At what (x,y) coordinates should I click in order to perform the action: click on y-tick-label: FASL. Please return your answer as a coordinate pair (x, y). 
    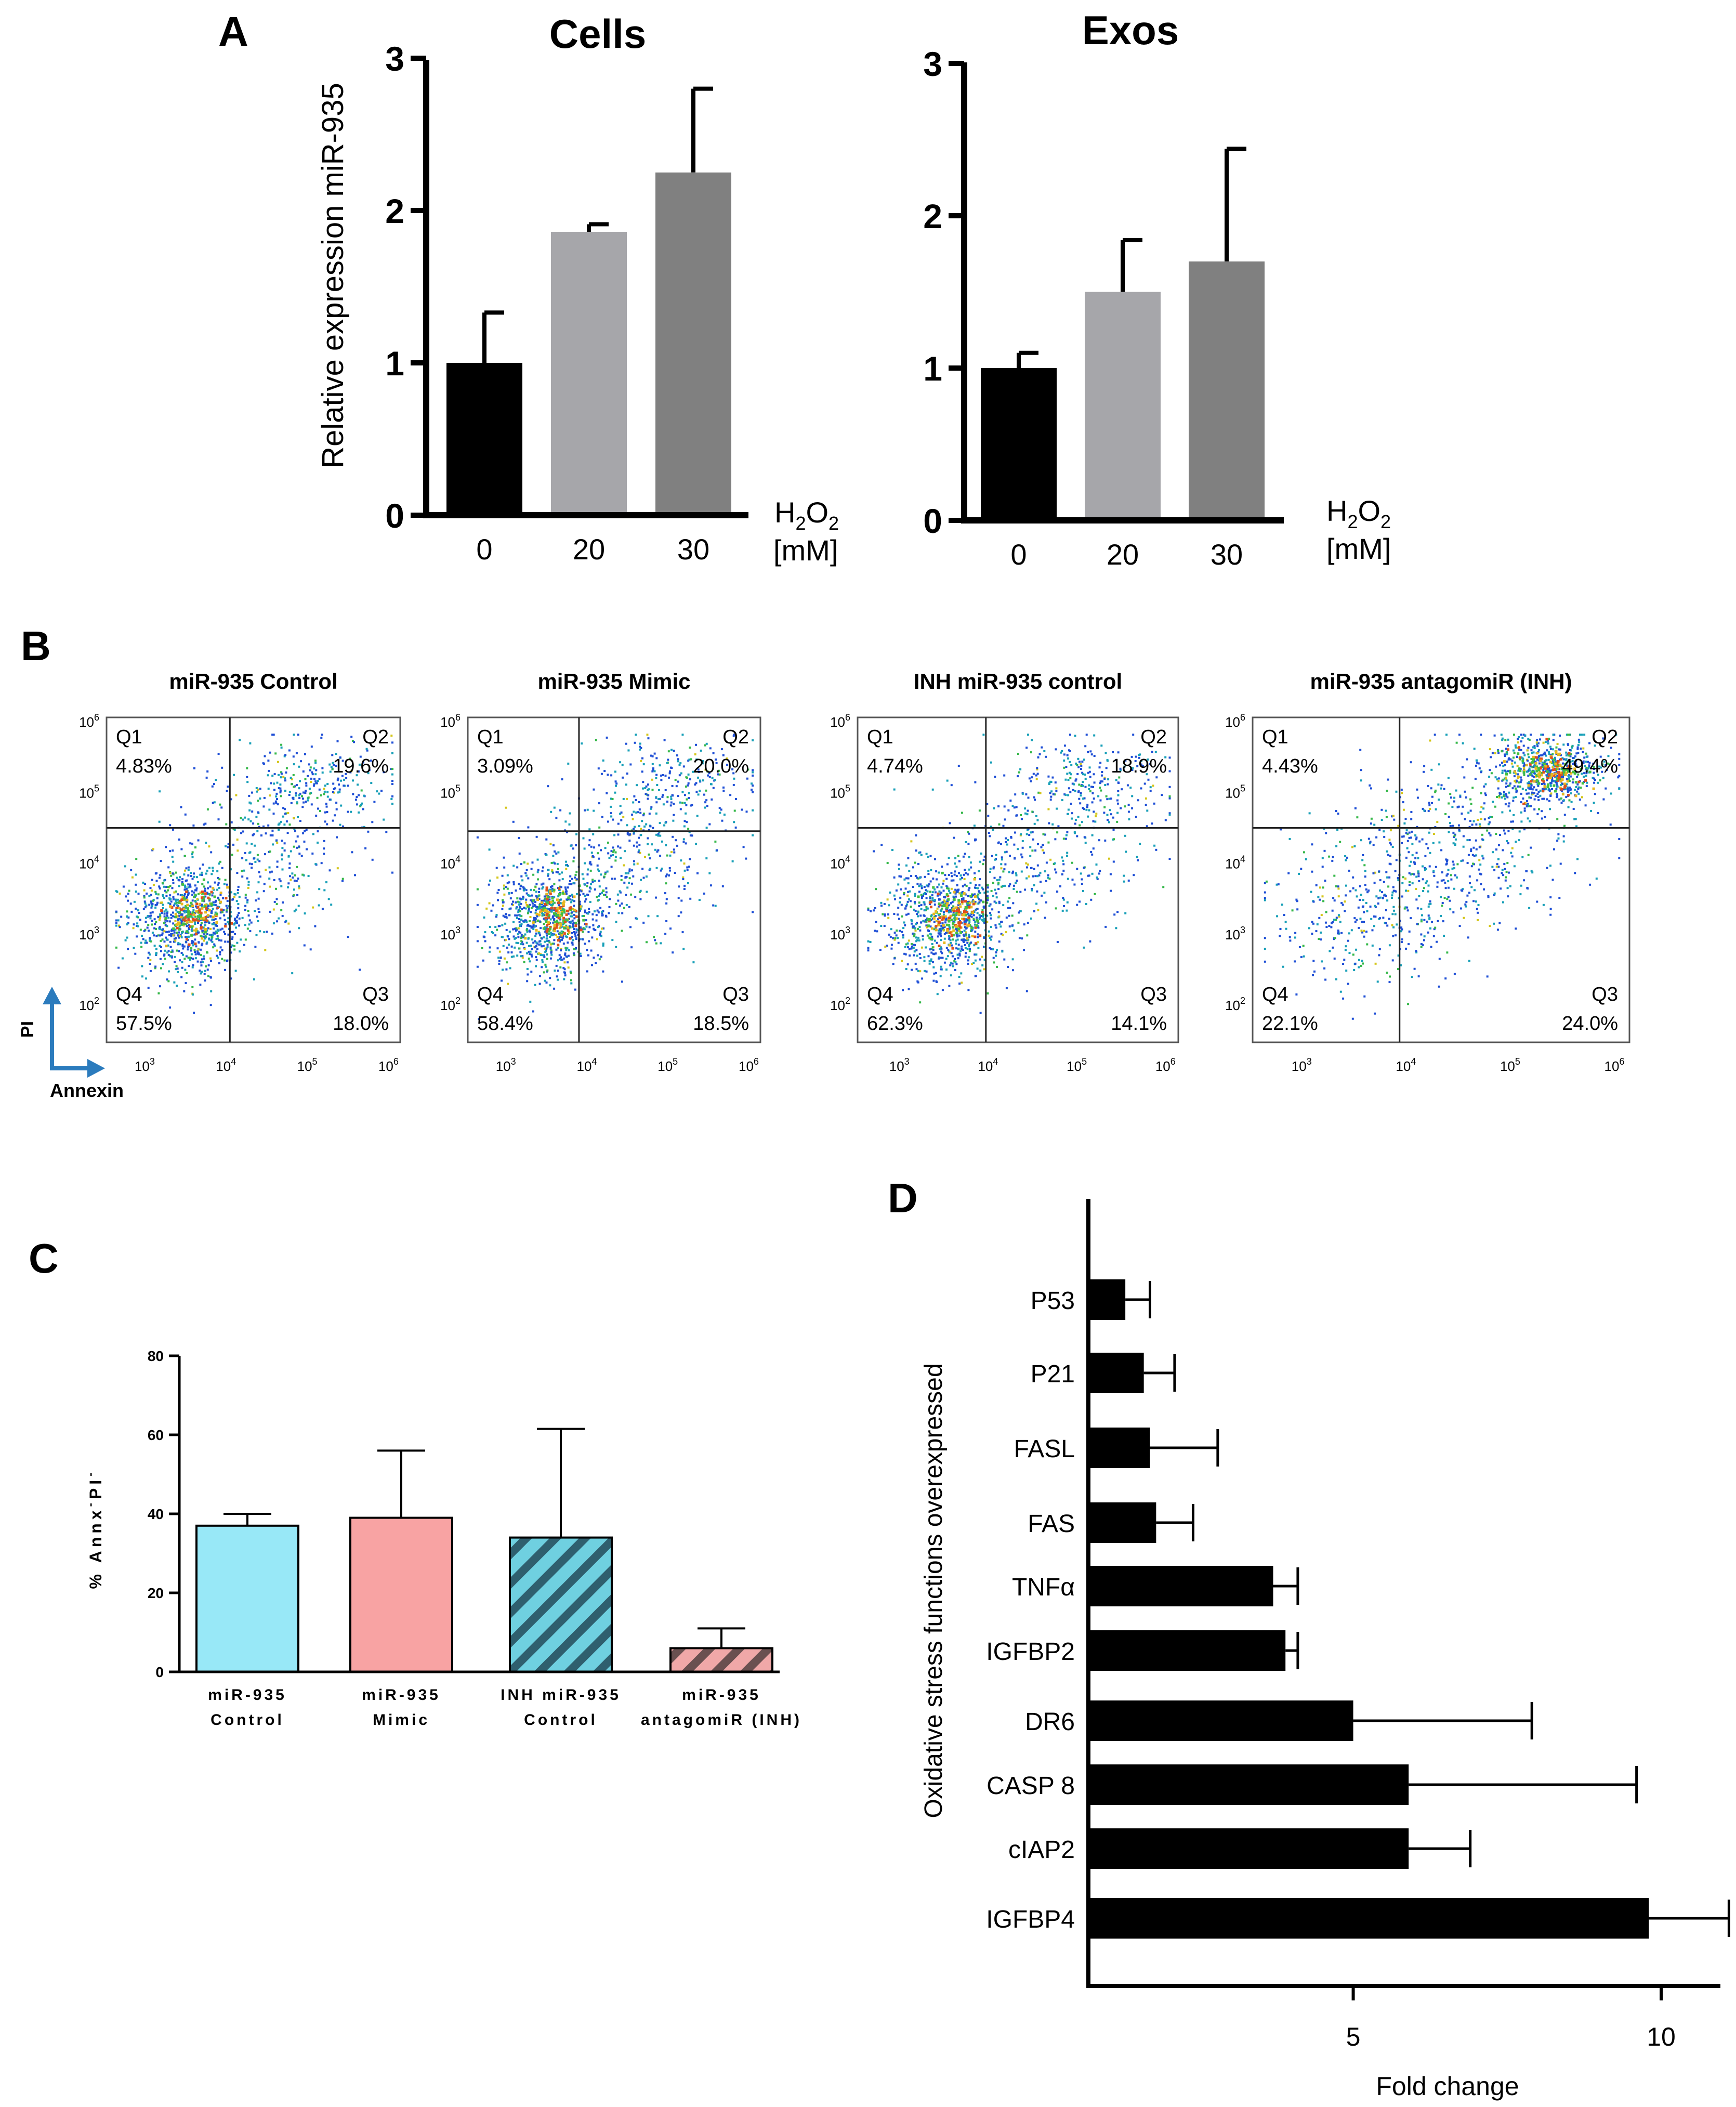
    Looking at the image, I should click on (1044, 1449).